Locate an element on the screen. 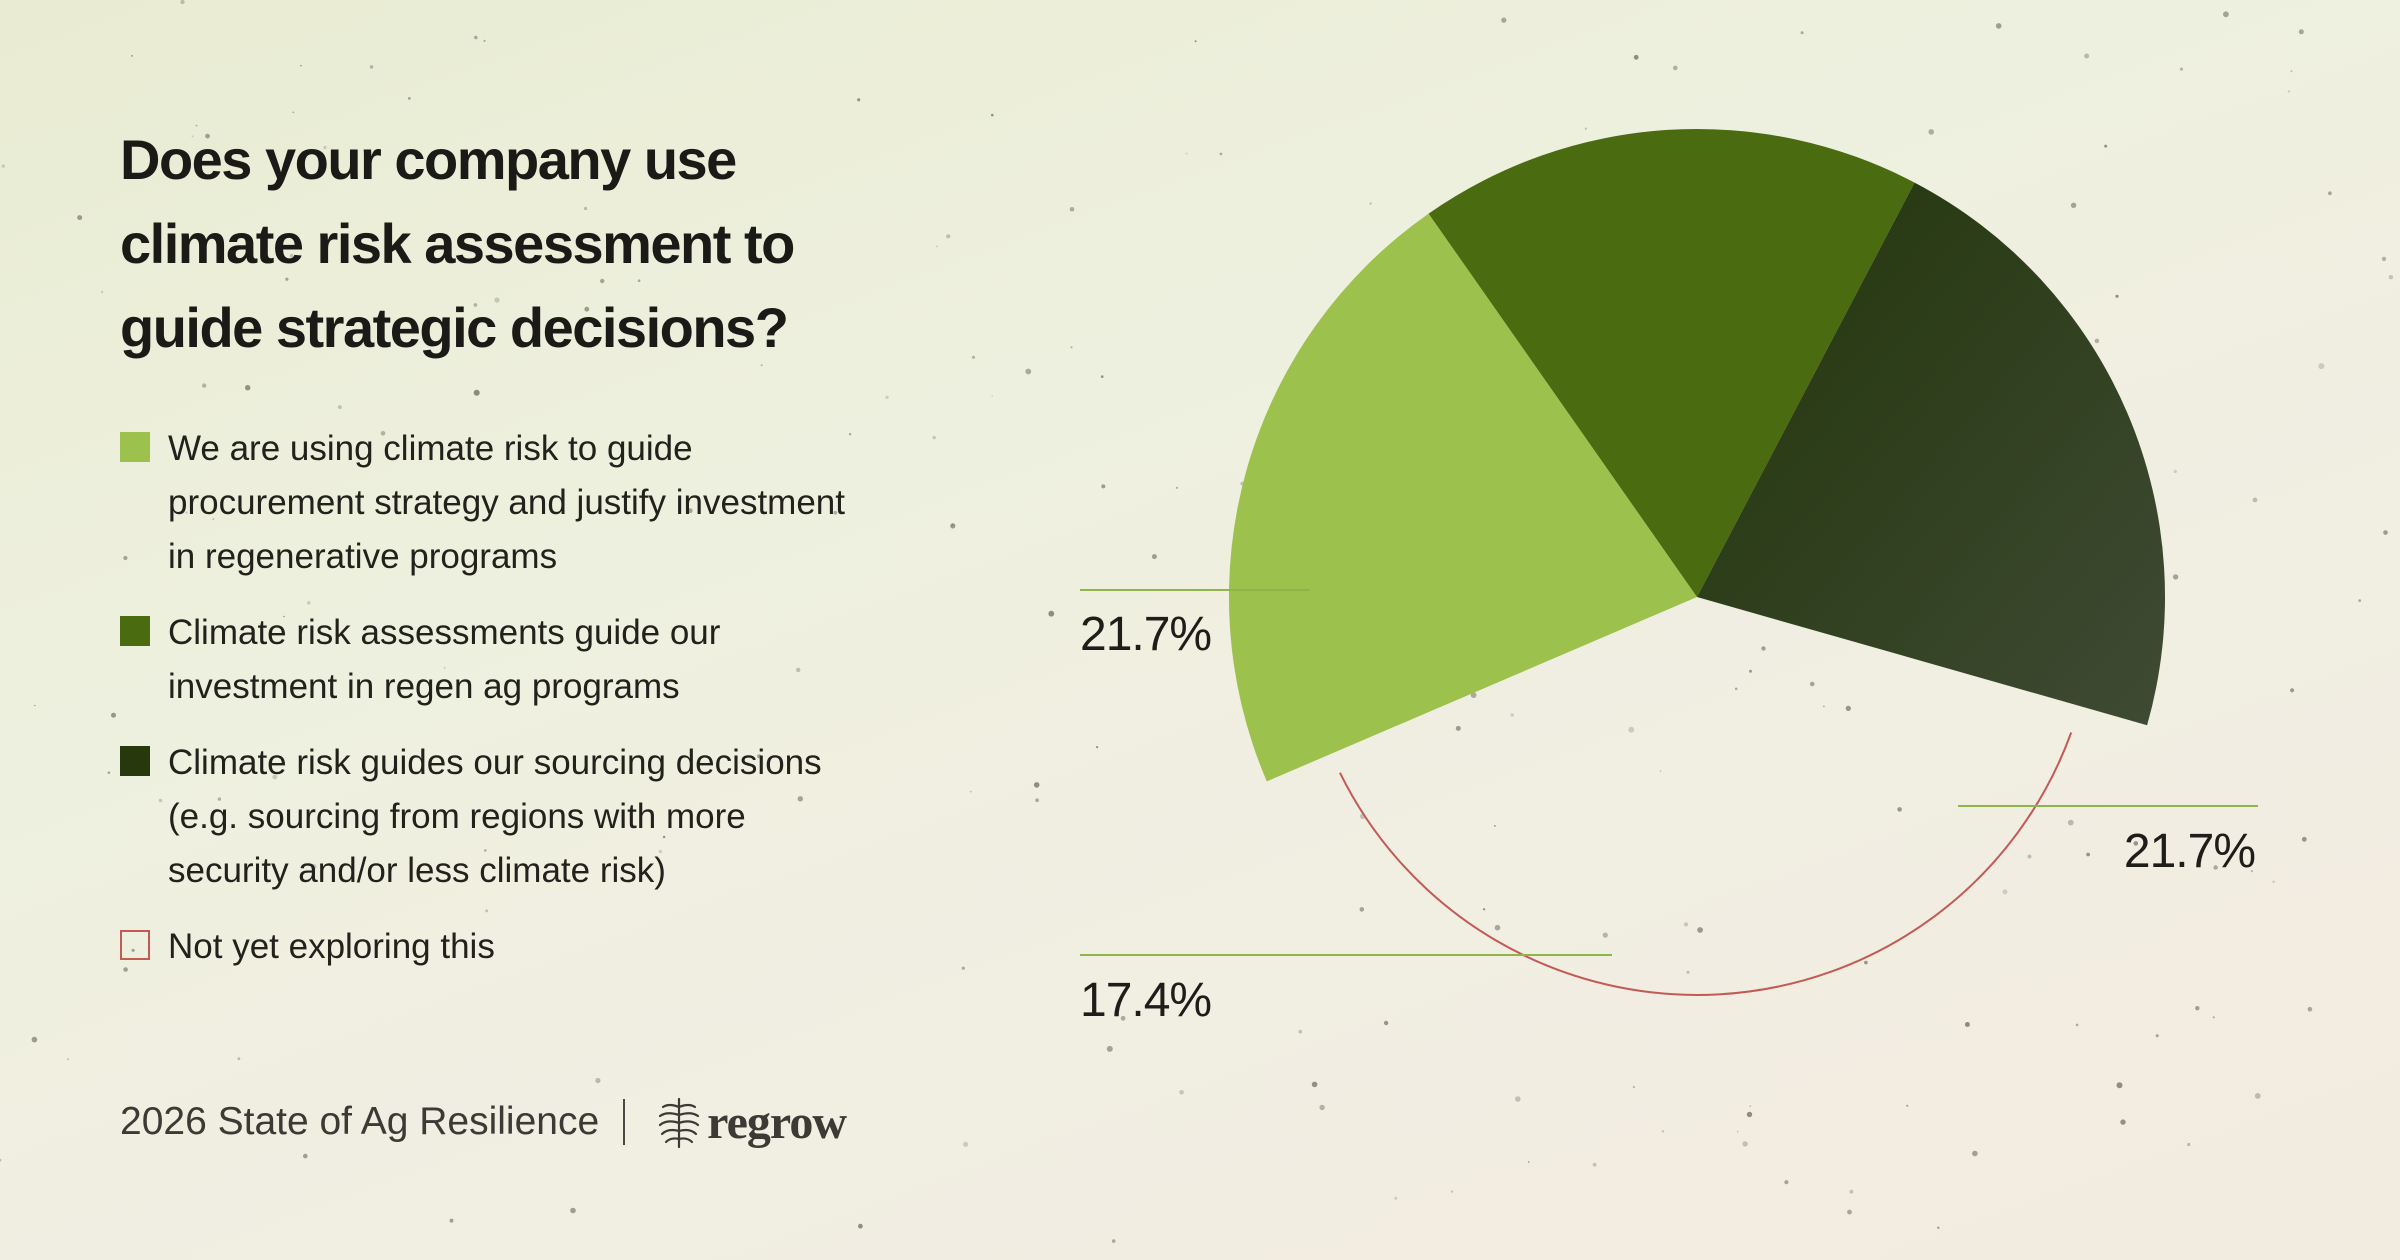  pie-slice-procurement is located at coordinates (1462, 497).